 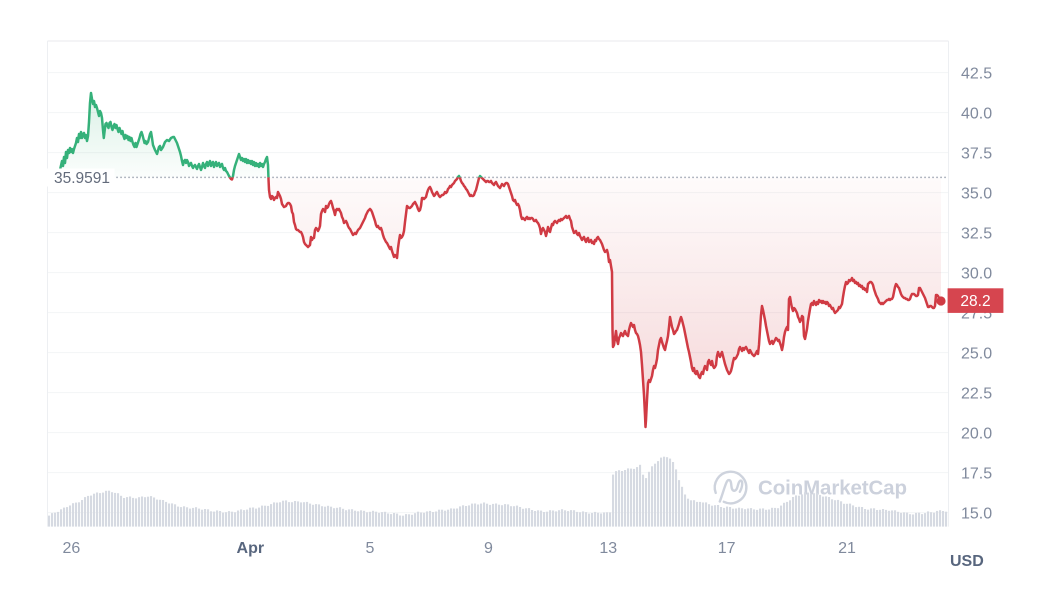 What do you see at coordinates (976, 153) in the screenshot?
I see `svg-text: 37.5` at bounding box center [976, 153].